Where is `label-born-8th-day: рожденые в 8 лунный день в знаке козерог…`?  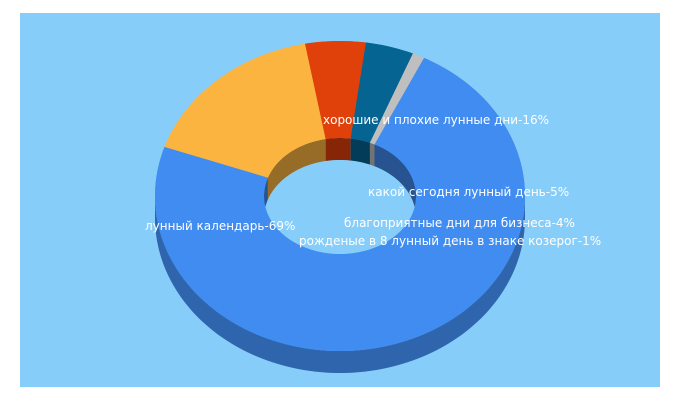
label-born-8th-day: рожденые в 8 лунный день в знаке козерог… is located at coordinates (450, 241).